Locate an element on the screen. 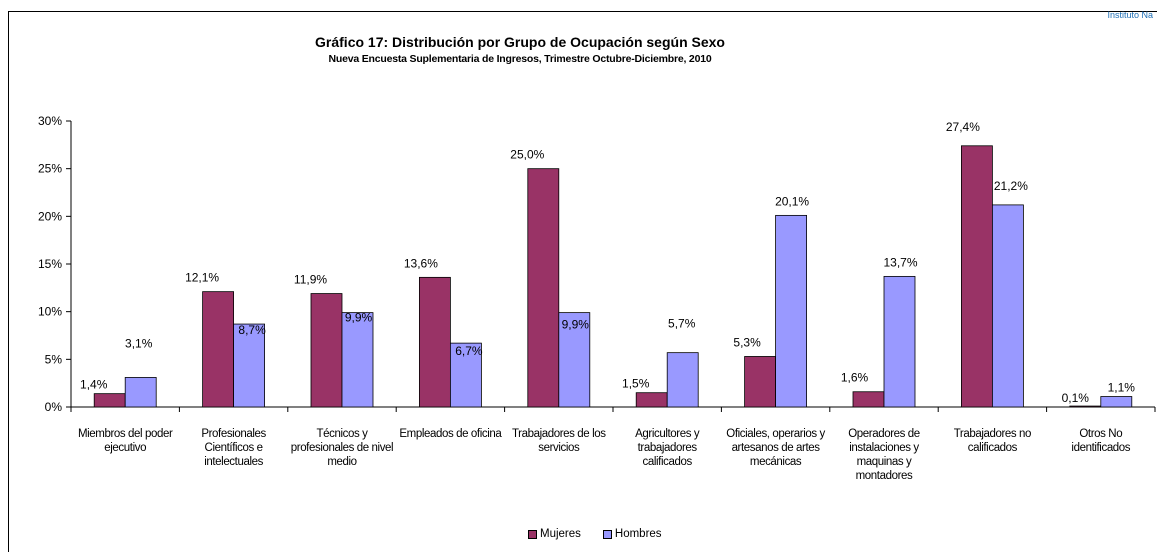 The width and height of the screenshot is (1157, 552). data-label-mujeres: 0,1% is located at coordinates (1076, 398).